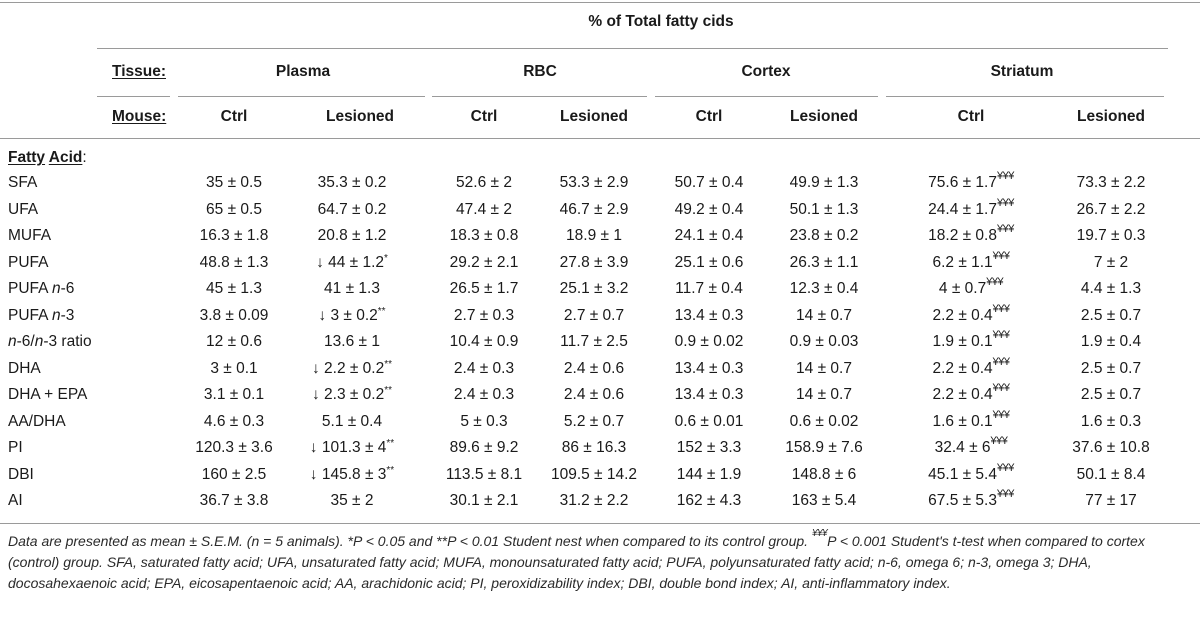  What do you see at coordinates (709, 235) in the screenshot?
I see `cell-value: 24.1 ± 0.4` at bounding box center [709, 235].